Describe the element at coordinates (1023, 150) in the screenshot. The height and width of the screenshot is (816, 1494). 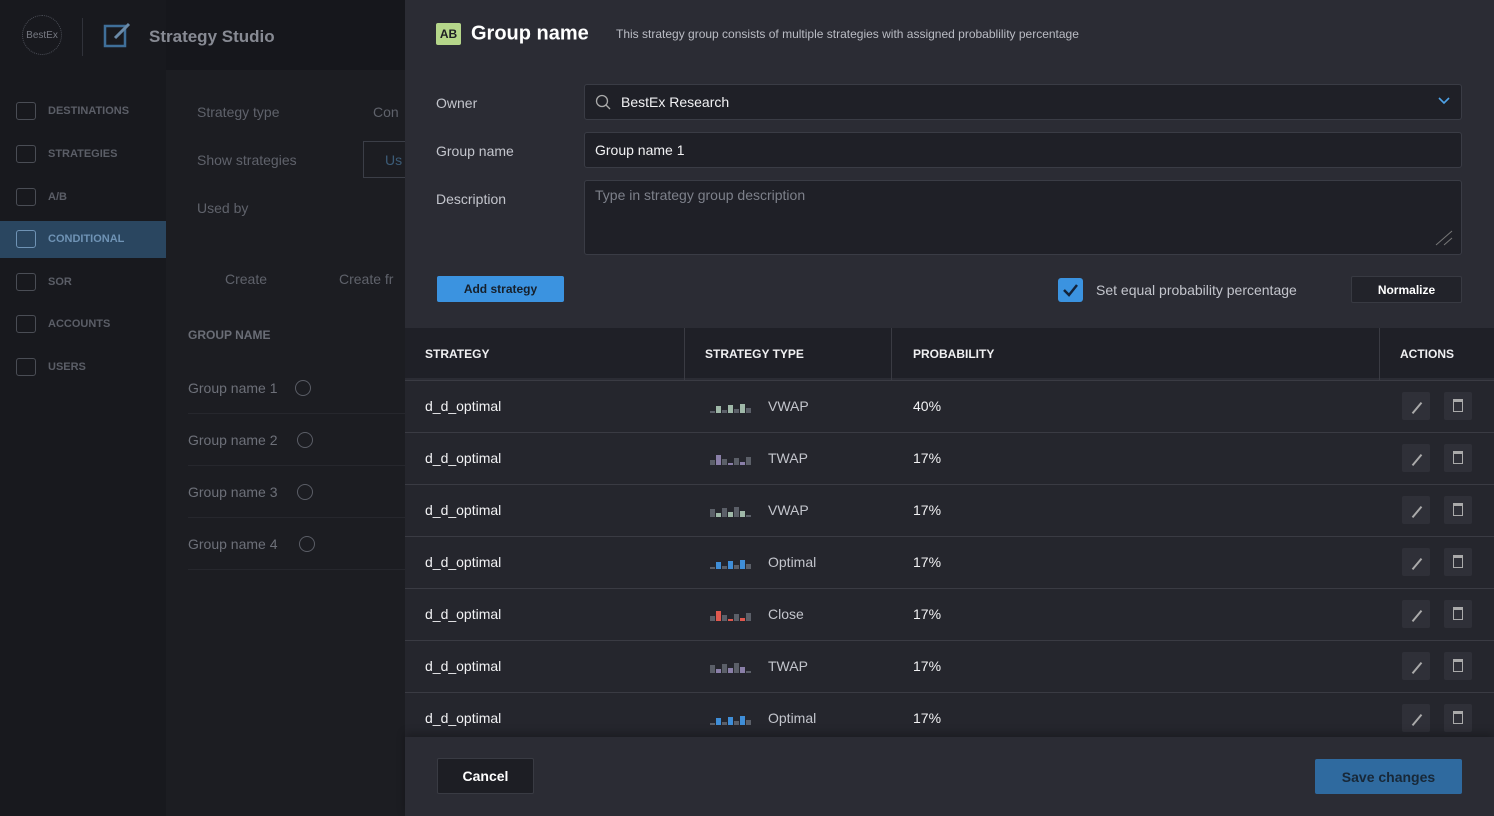
I see `group-input` at that location.